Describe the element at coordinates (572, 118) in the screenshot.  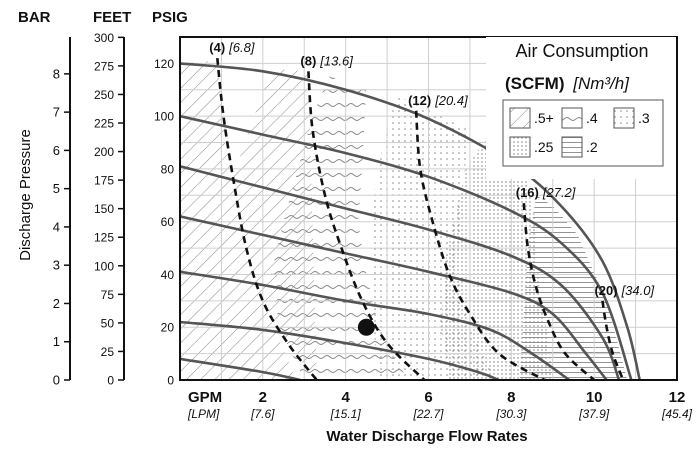
I see `legend-swatch-wavy` at that location.